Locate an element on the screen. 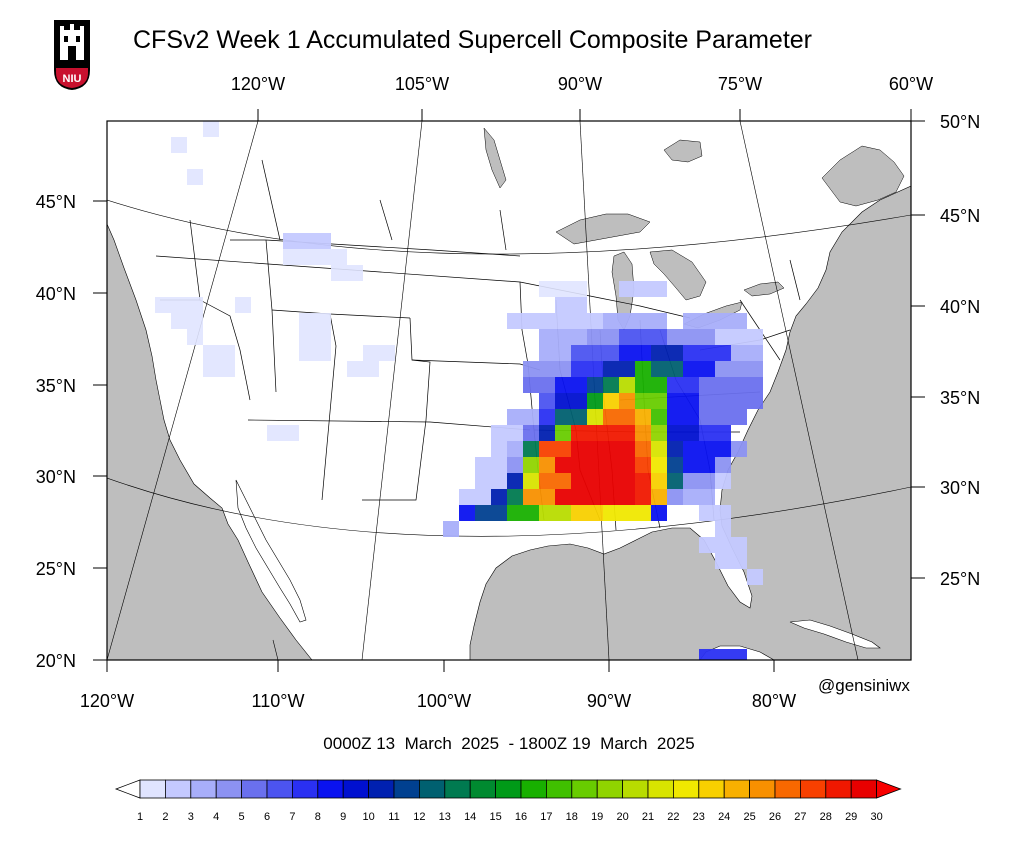  top-lon-label: 75°W is located at coordinates (740, 84).